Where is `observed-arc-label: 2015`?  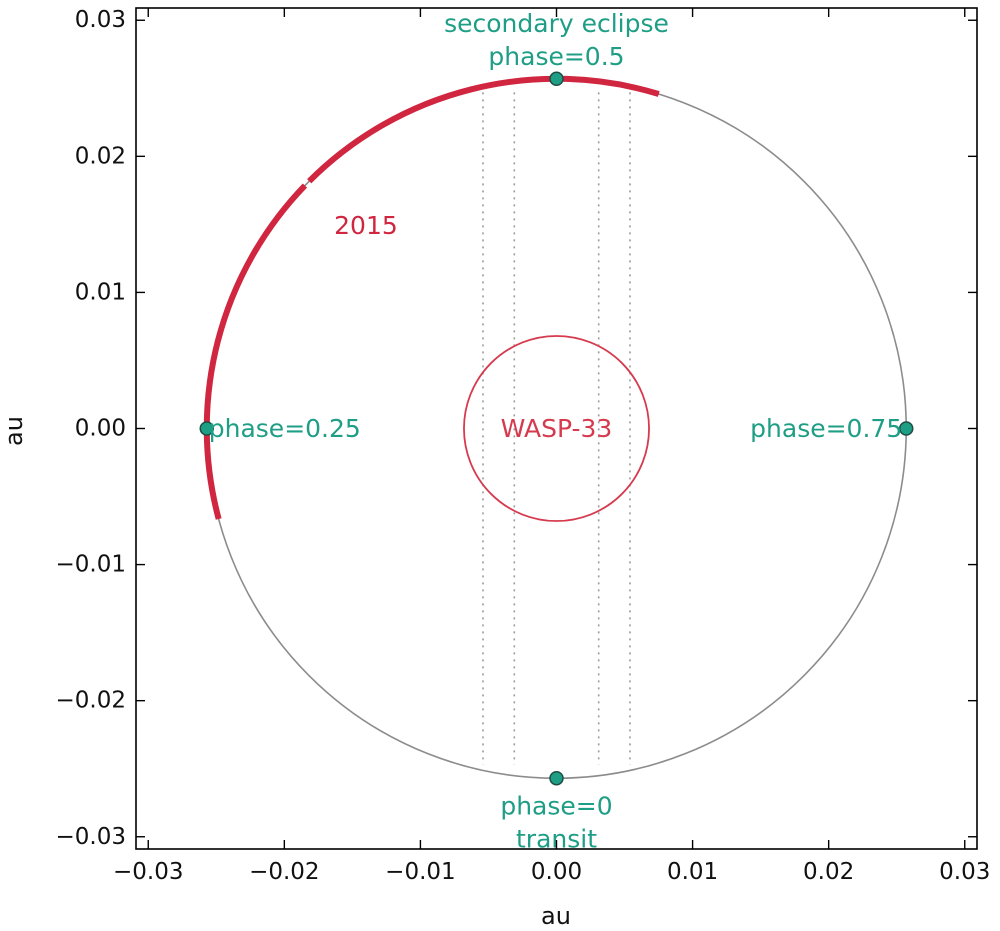 observed-arc-label: 2015 is located at coordinates (366, 225).